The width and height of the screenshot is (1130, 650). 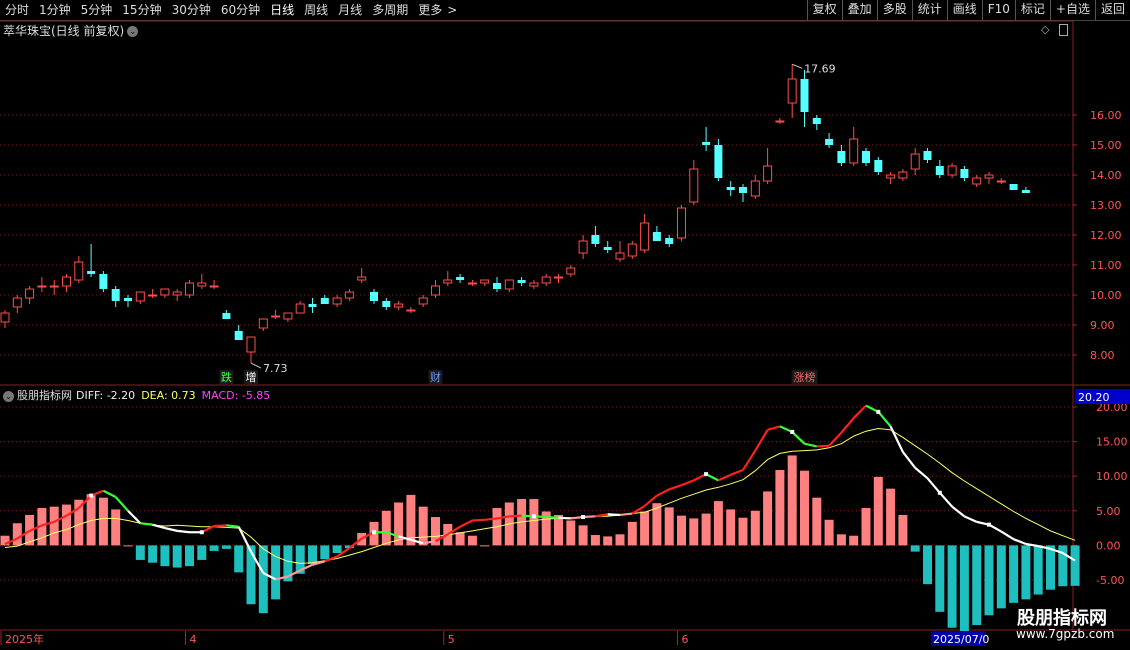 I want to click on period-tab: 更多, so click(x=430, y=10).